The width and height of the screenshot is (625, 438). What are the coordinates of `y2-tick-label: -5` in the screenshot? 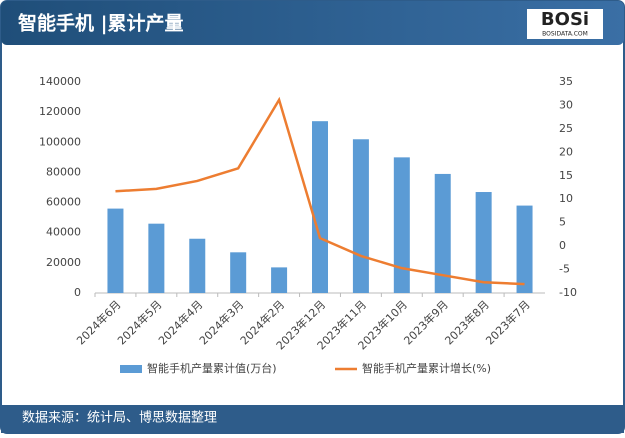 It's located at (564, 269).